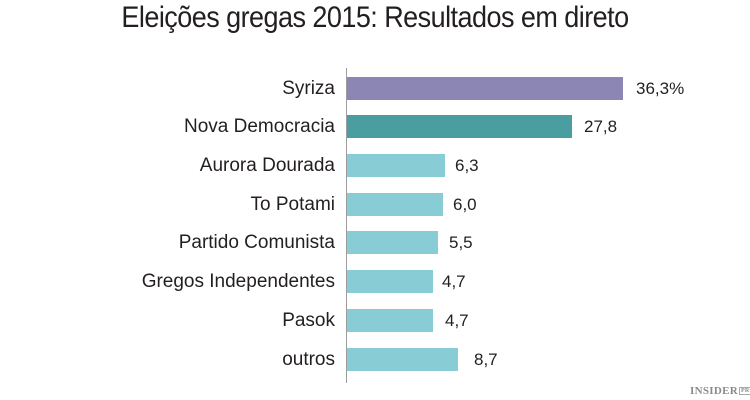 The width and height of the screenshot is (750, 400). I want to click on category-label: Aurora Dourada, so click(267, 165).